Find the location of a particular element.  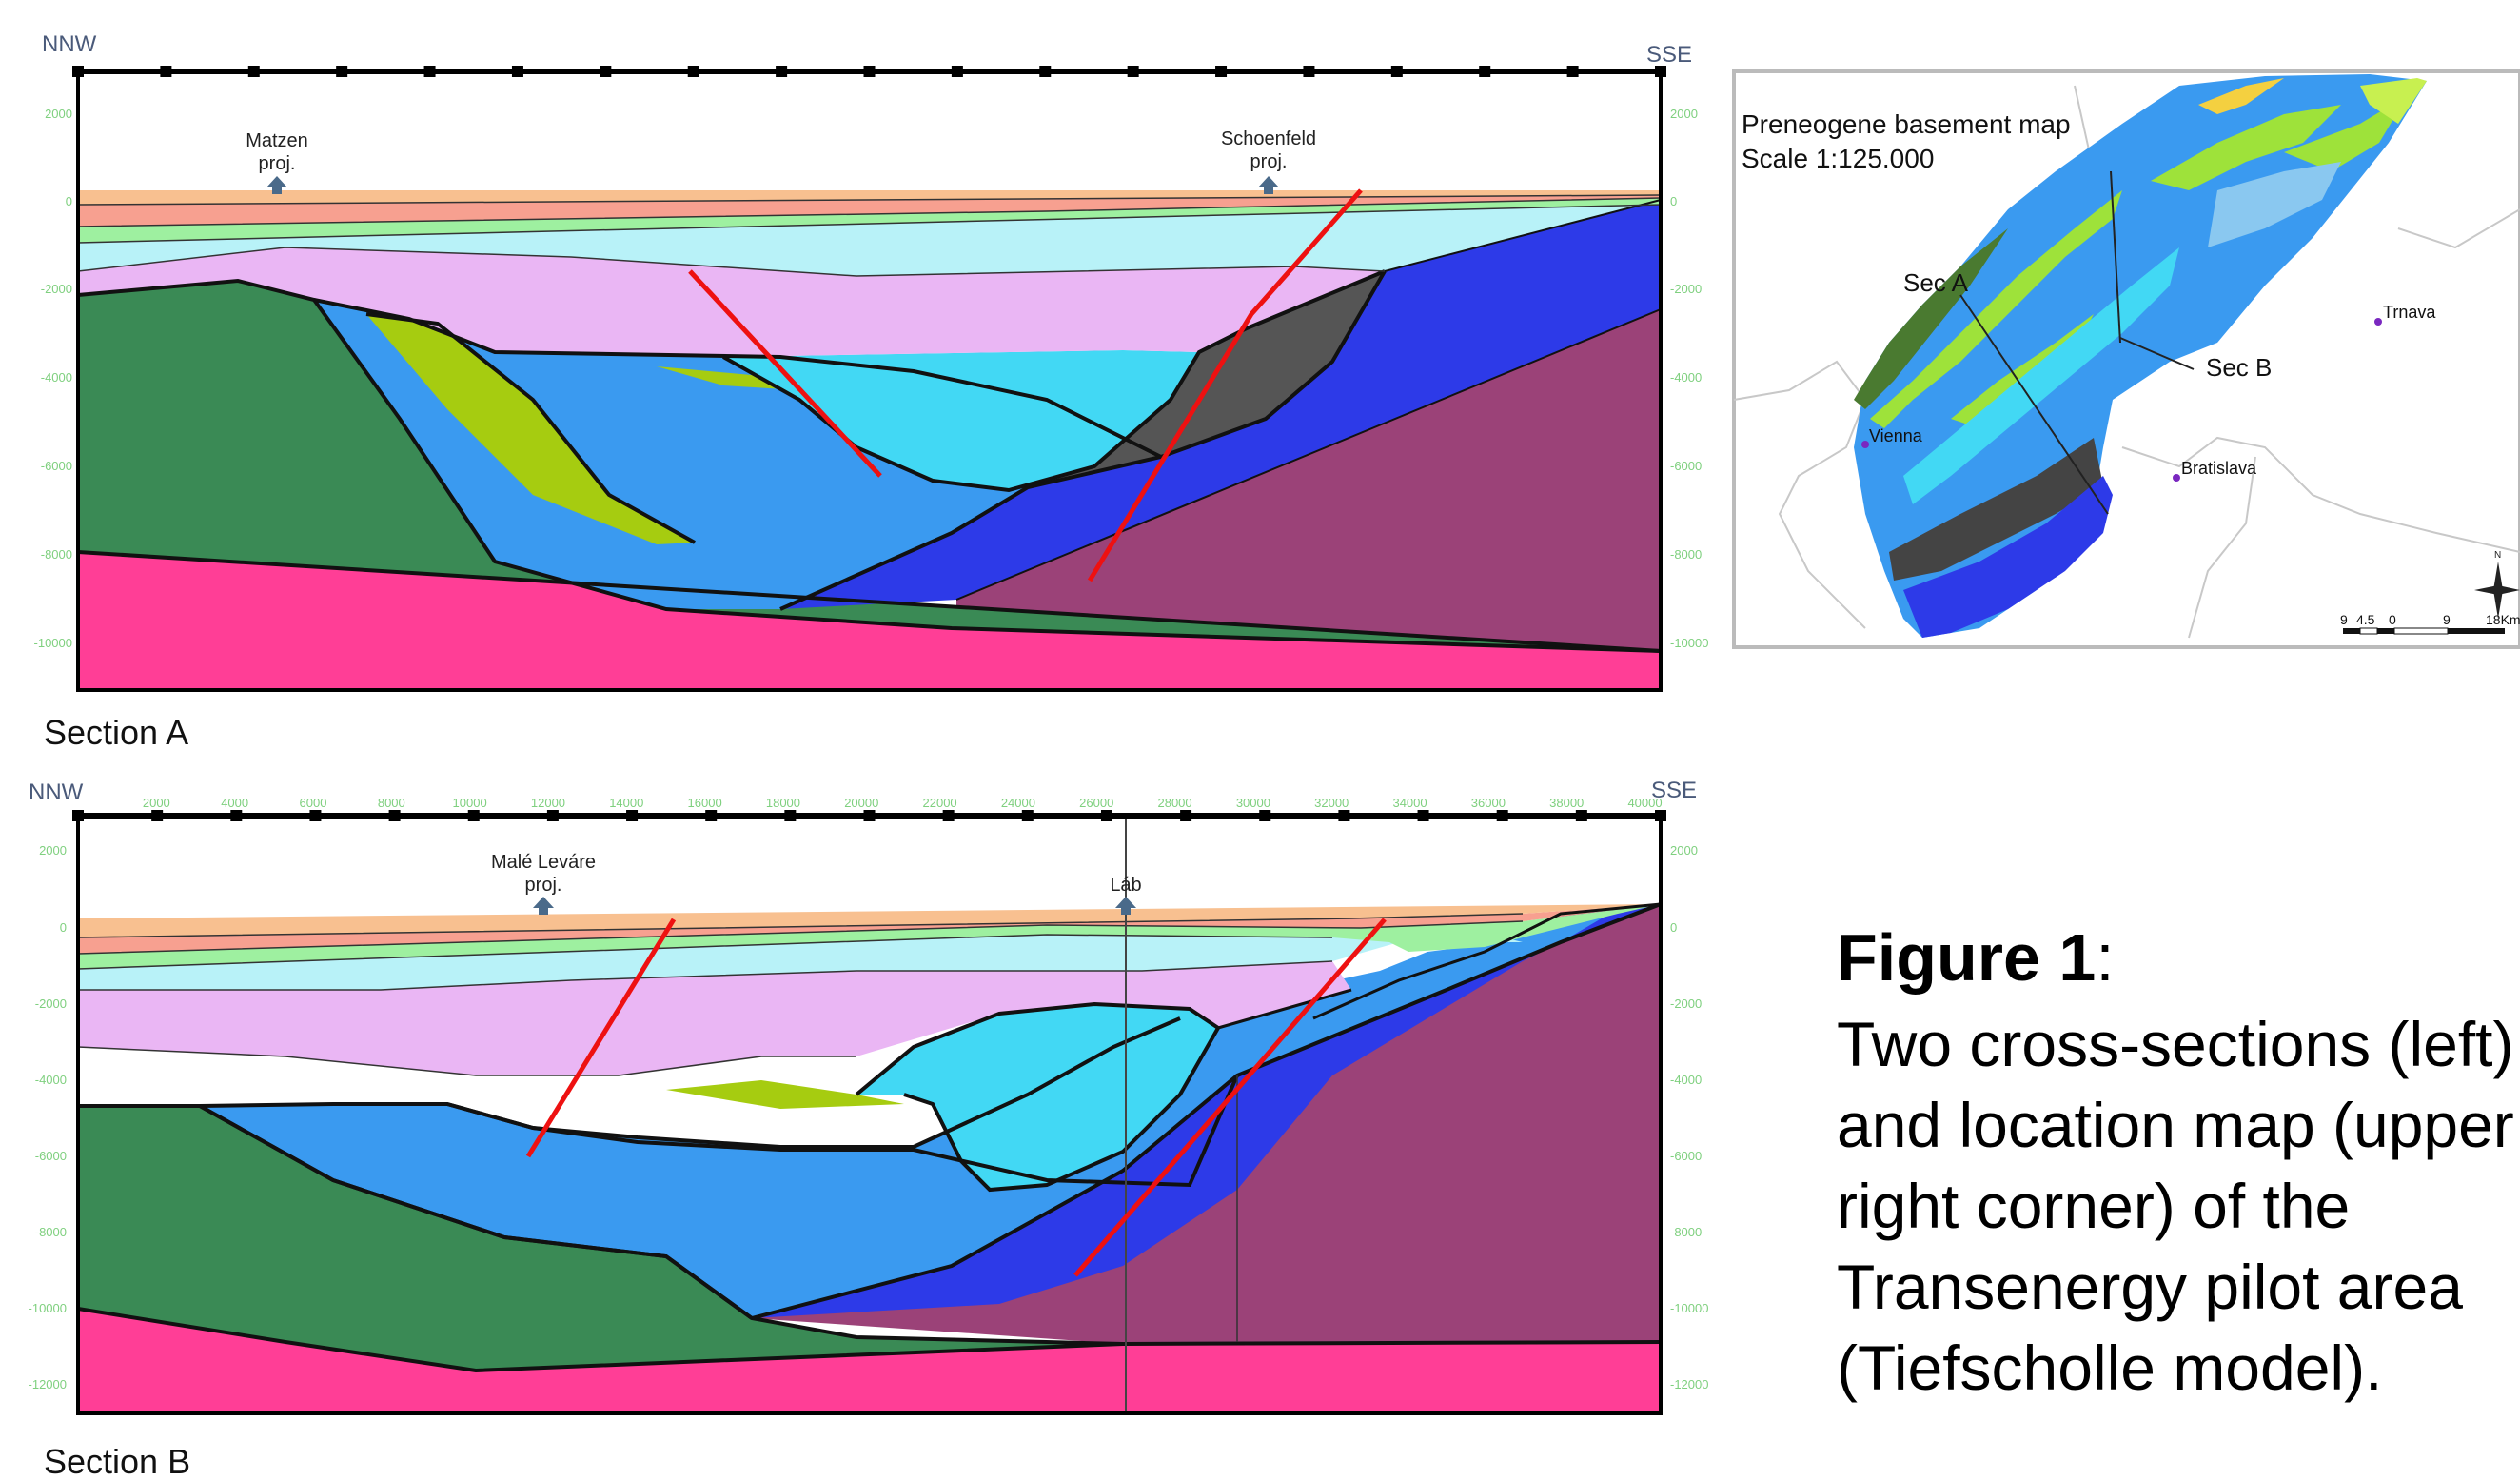

section-a-layer-lilac is located at coordinates (731, 302).